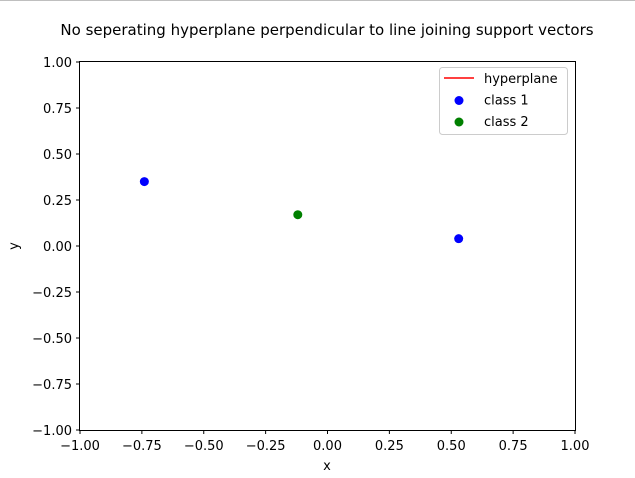 The height and width of the screenshot is (478, 635). What do you see at coordinates (57, 155) in the screenshot?
I see `y-tick-label: 0.50` at bounding box center [57, 155].